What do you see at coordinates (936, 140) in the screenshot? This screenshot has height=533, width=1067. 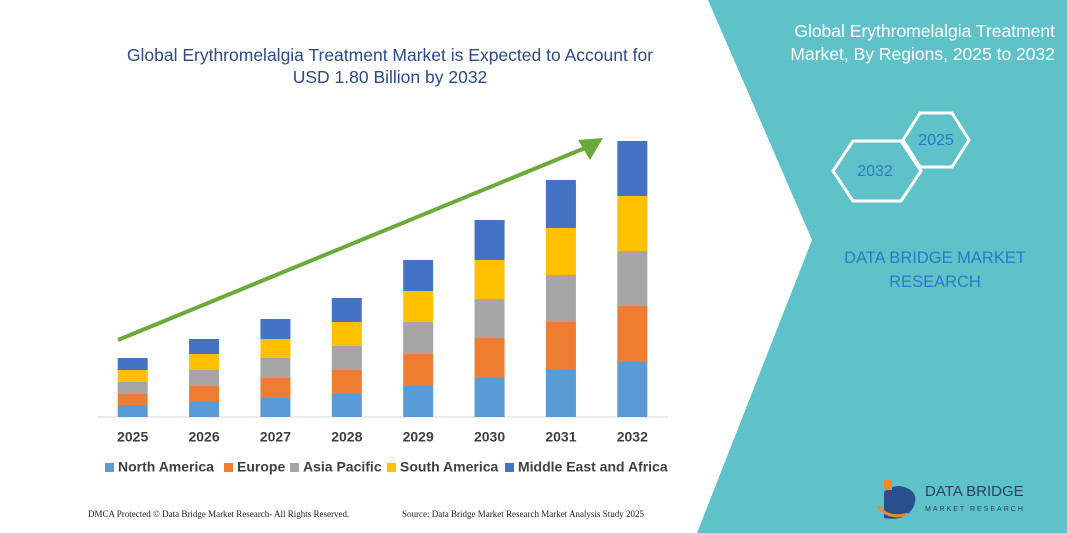 I see `hexagon-label: 2025` at bounding box center [936, 140].